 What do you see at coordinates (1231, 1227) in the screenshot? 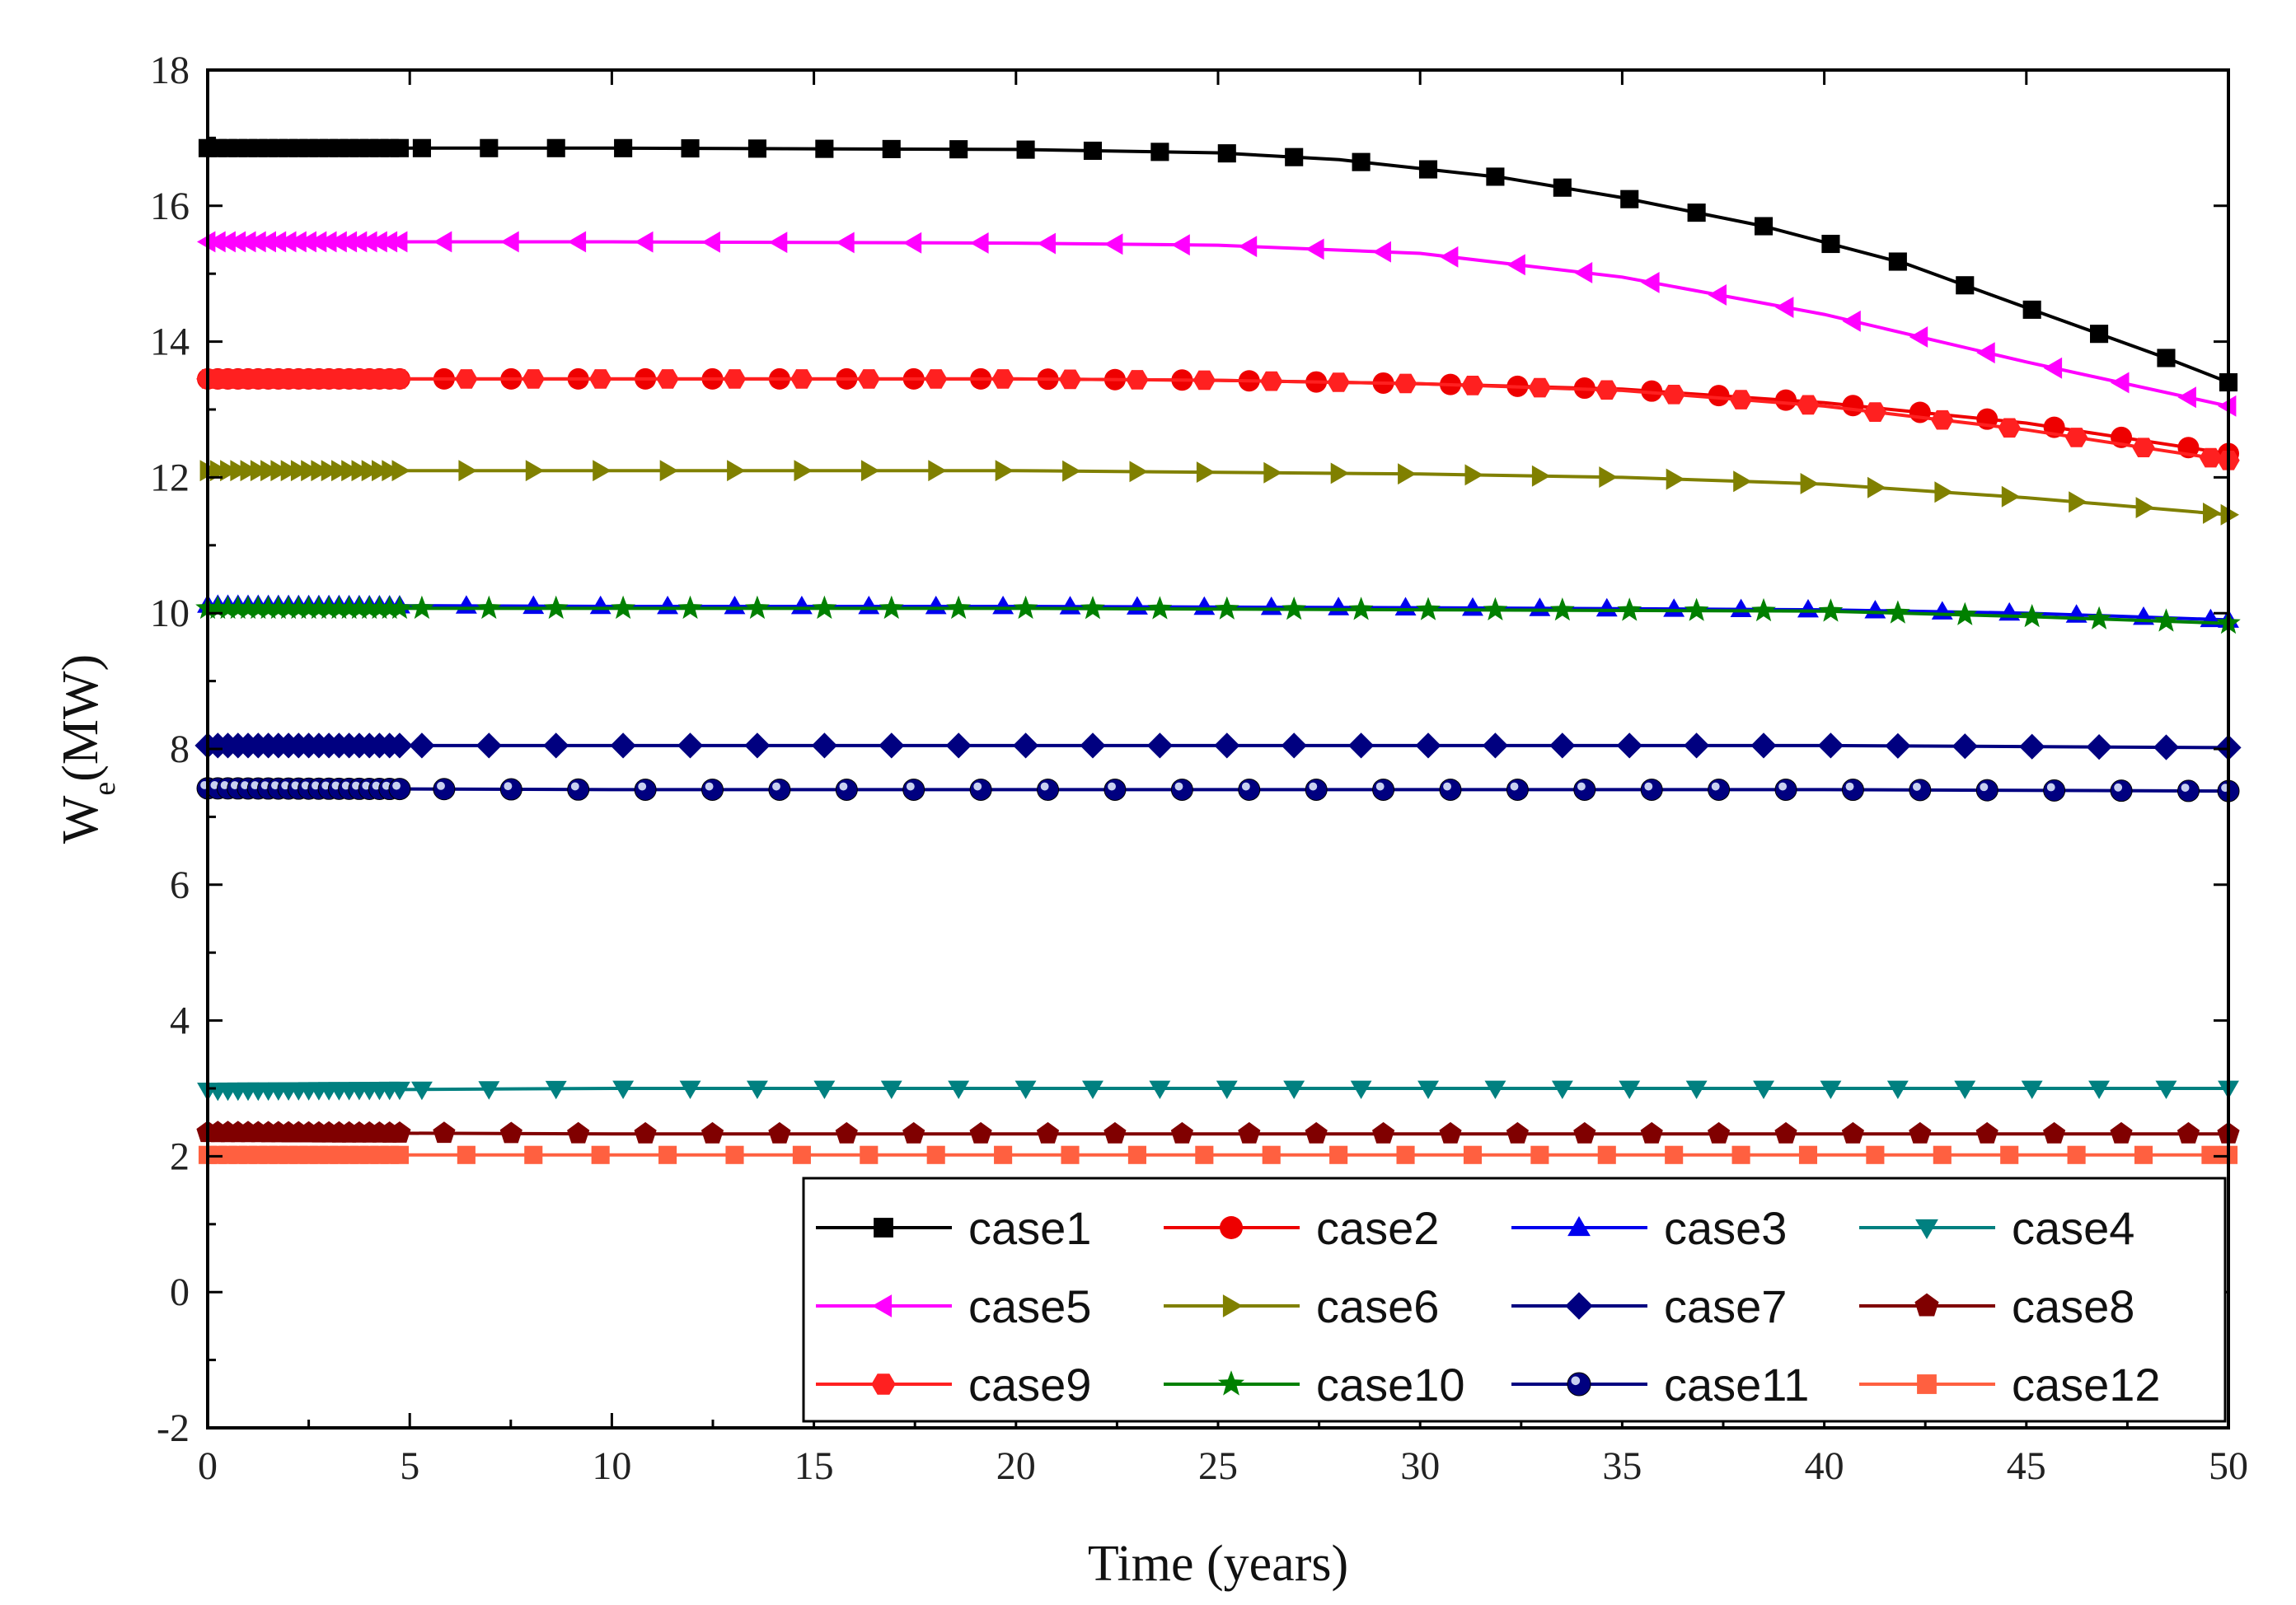
I see `legend-marker-case2` at bounding box center [1231, 1227].